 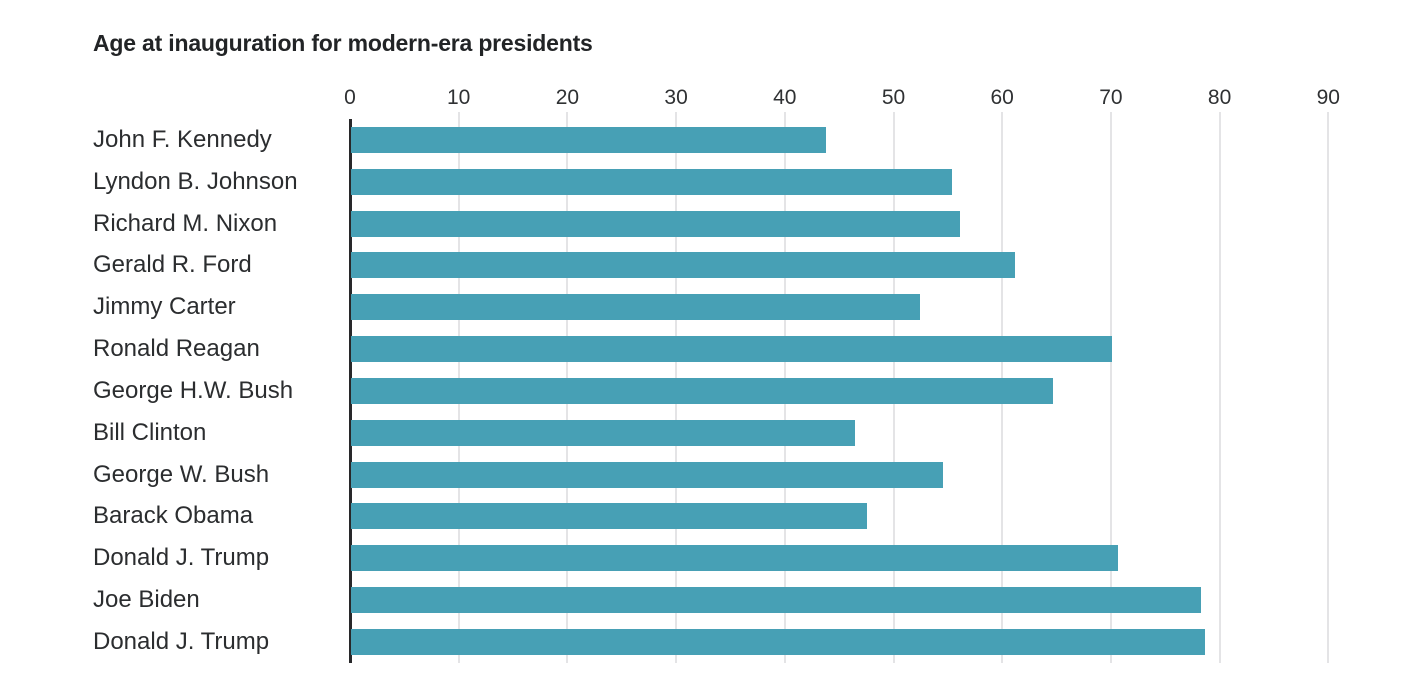 What do you see at coordinates (1219, 97) in the screenshot?
I see `x-tick-label: 80` at bounding box center [1219, 97].